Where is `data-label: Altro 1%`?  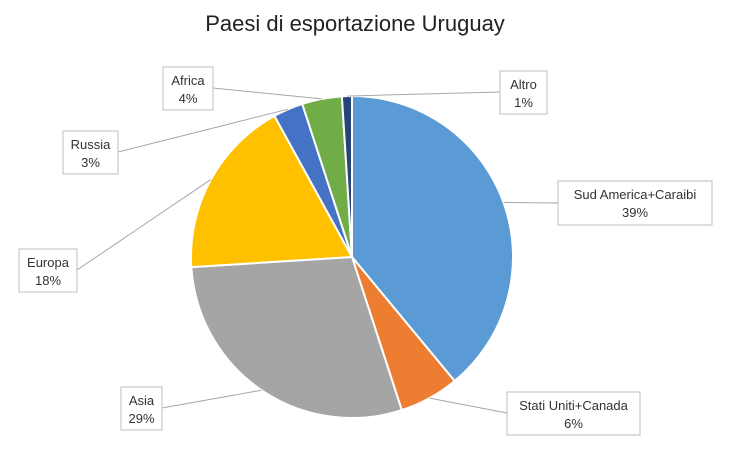
data-label: Altro 1% is located at coordinates (523, 92).